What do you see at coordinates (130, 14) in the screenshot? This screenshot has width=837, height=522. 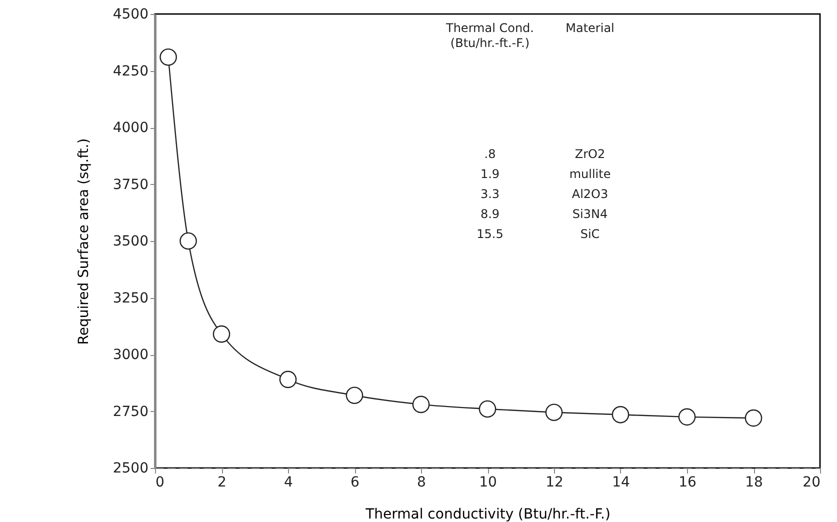 I see `y-tick-label: 4500` at bounding box center [130, 14].